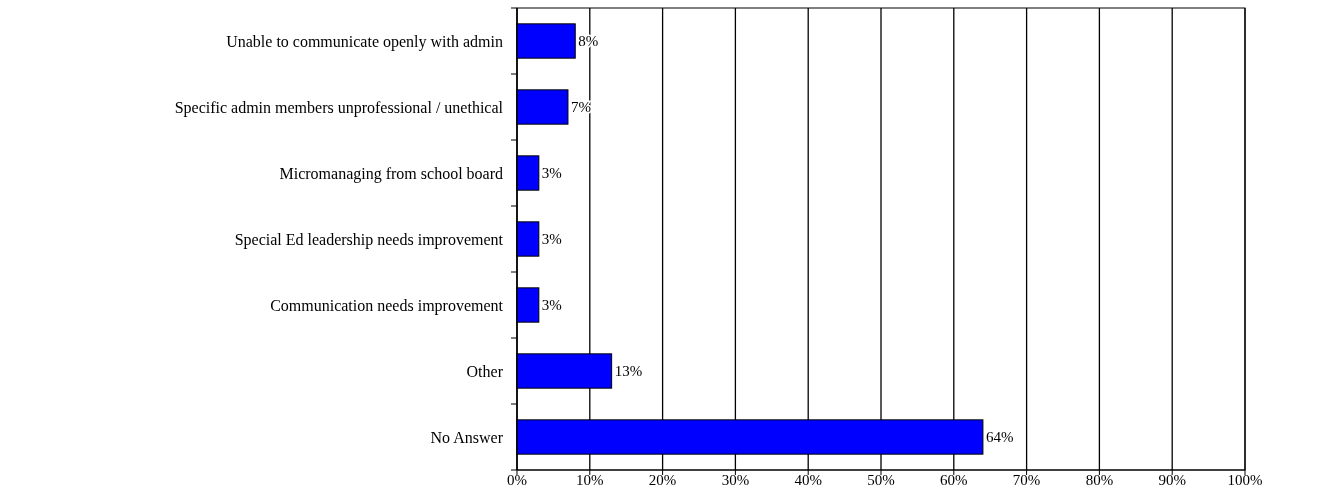 The width and height of the screenshot is (1323, 487). What do you see at coordinates (467, 437) in the screenshot?
I see `y-tick-label: No Answer` at bounding box center [467, 437].